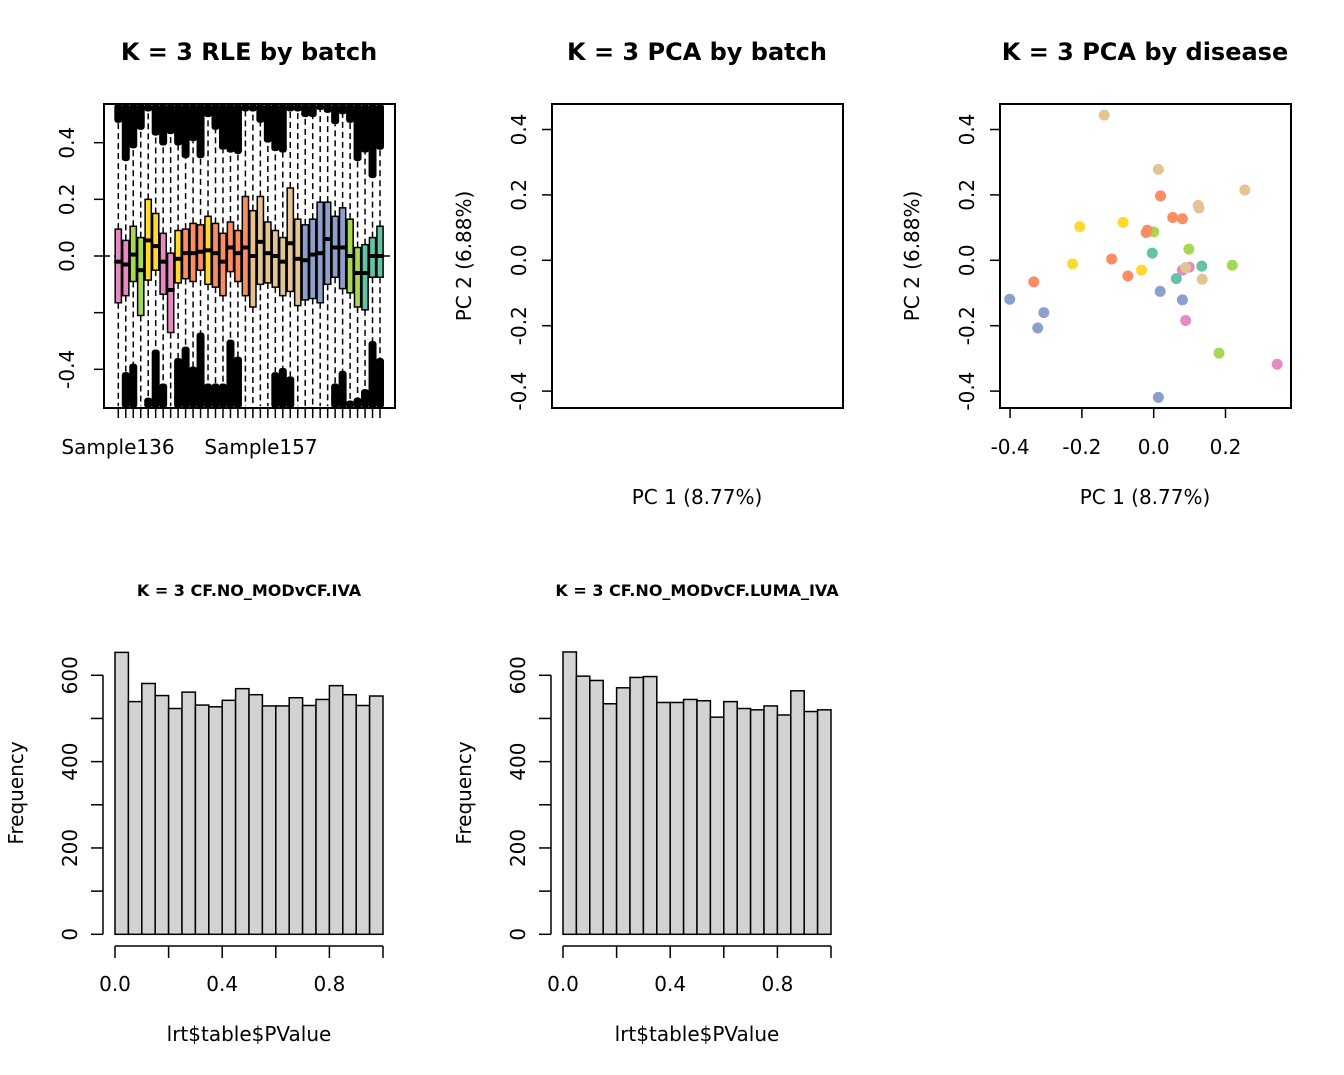  Describe the element at coordinates (1145, 497) in the screenshot. I see `pca-disease-xlabel: PC 1 (8.77%)` at that location.